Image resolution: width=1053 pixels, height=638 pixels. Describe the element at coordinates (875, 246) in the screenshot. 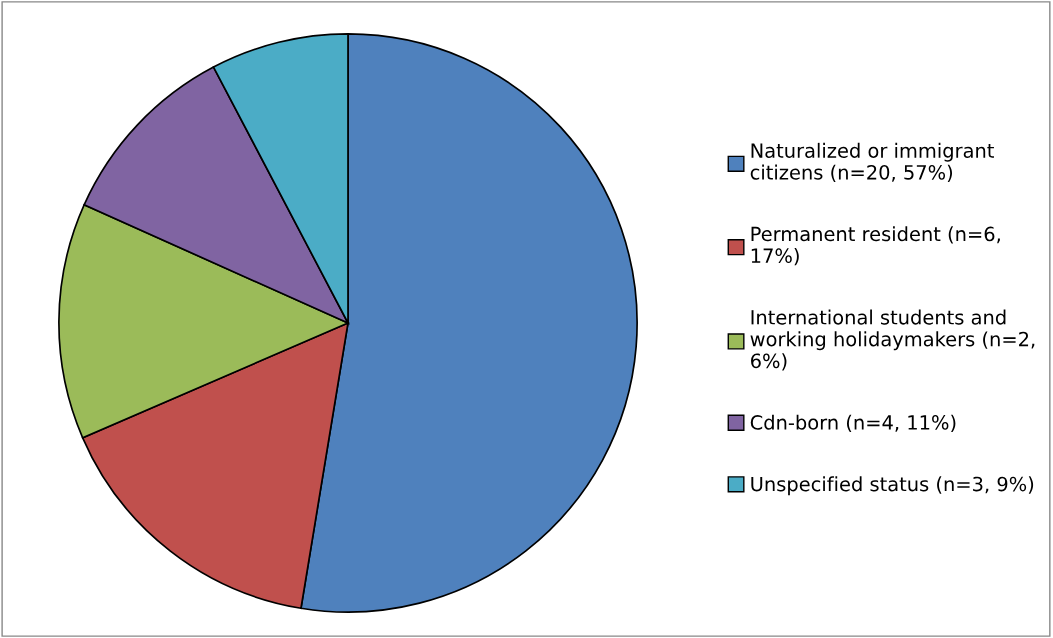

I see `legend-label: Permanent resident (n=6, 17%)` at that location.